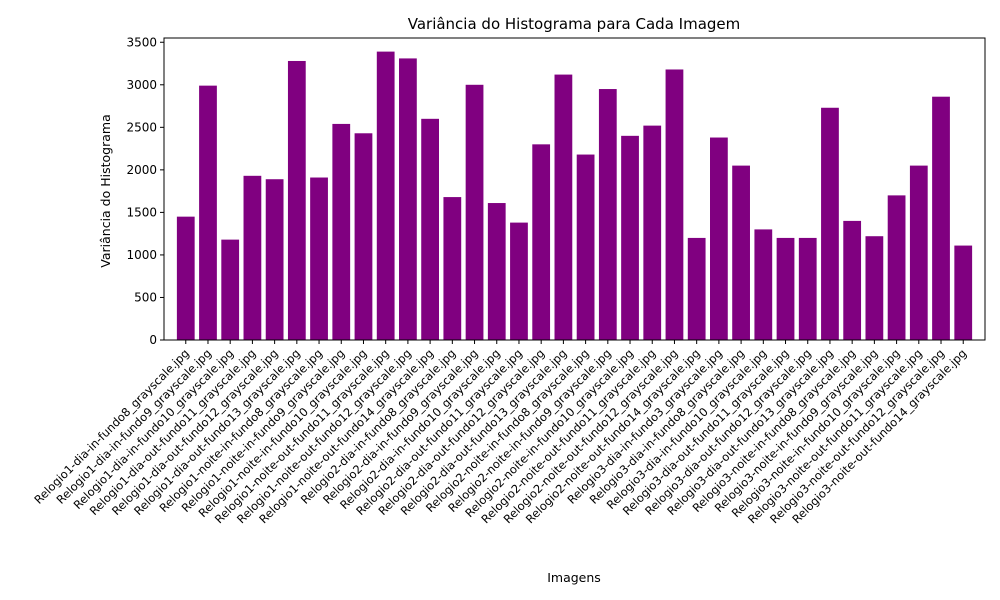 The height and width of the screenshot is (600, 1000). What do you see at coordinates (141, 170) in the screenshot?
I see `y-tick-label: 2000` at bounding box center [141, 170].